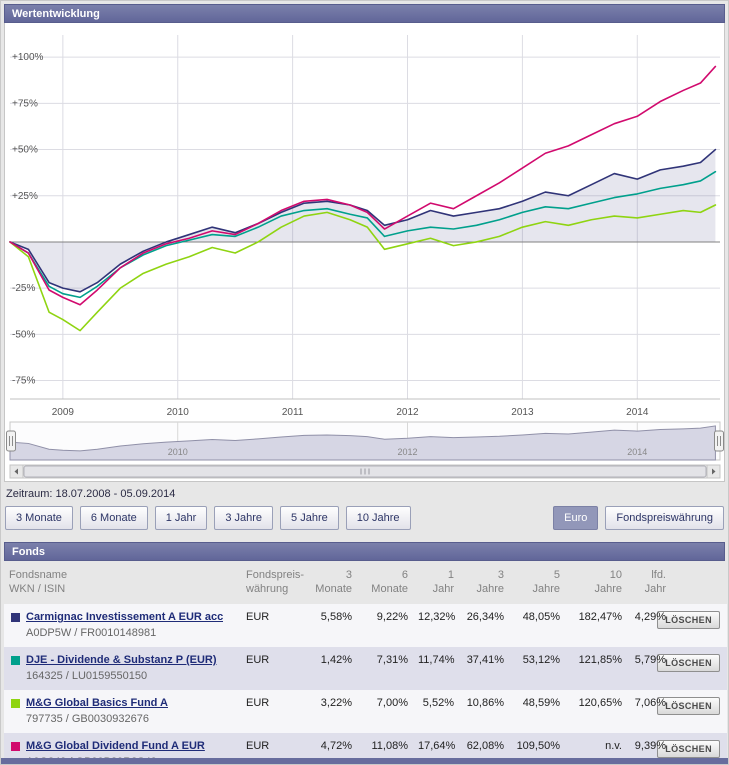 The height and width of the screenshot is (765, 729). What do you see at coordinates (650, 660) in the screenshot?
I see `perf-ytd: 5,79%` at bounding box center [650, 660].